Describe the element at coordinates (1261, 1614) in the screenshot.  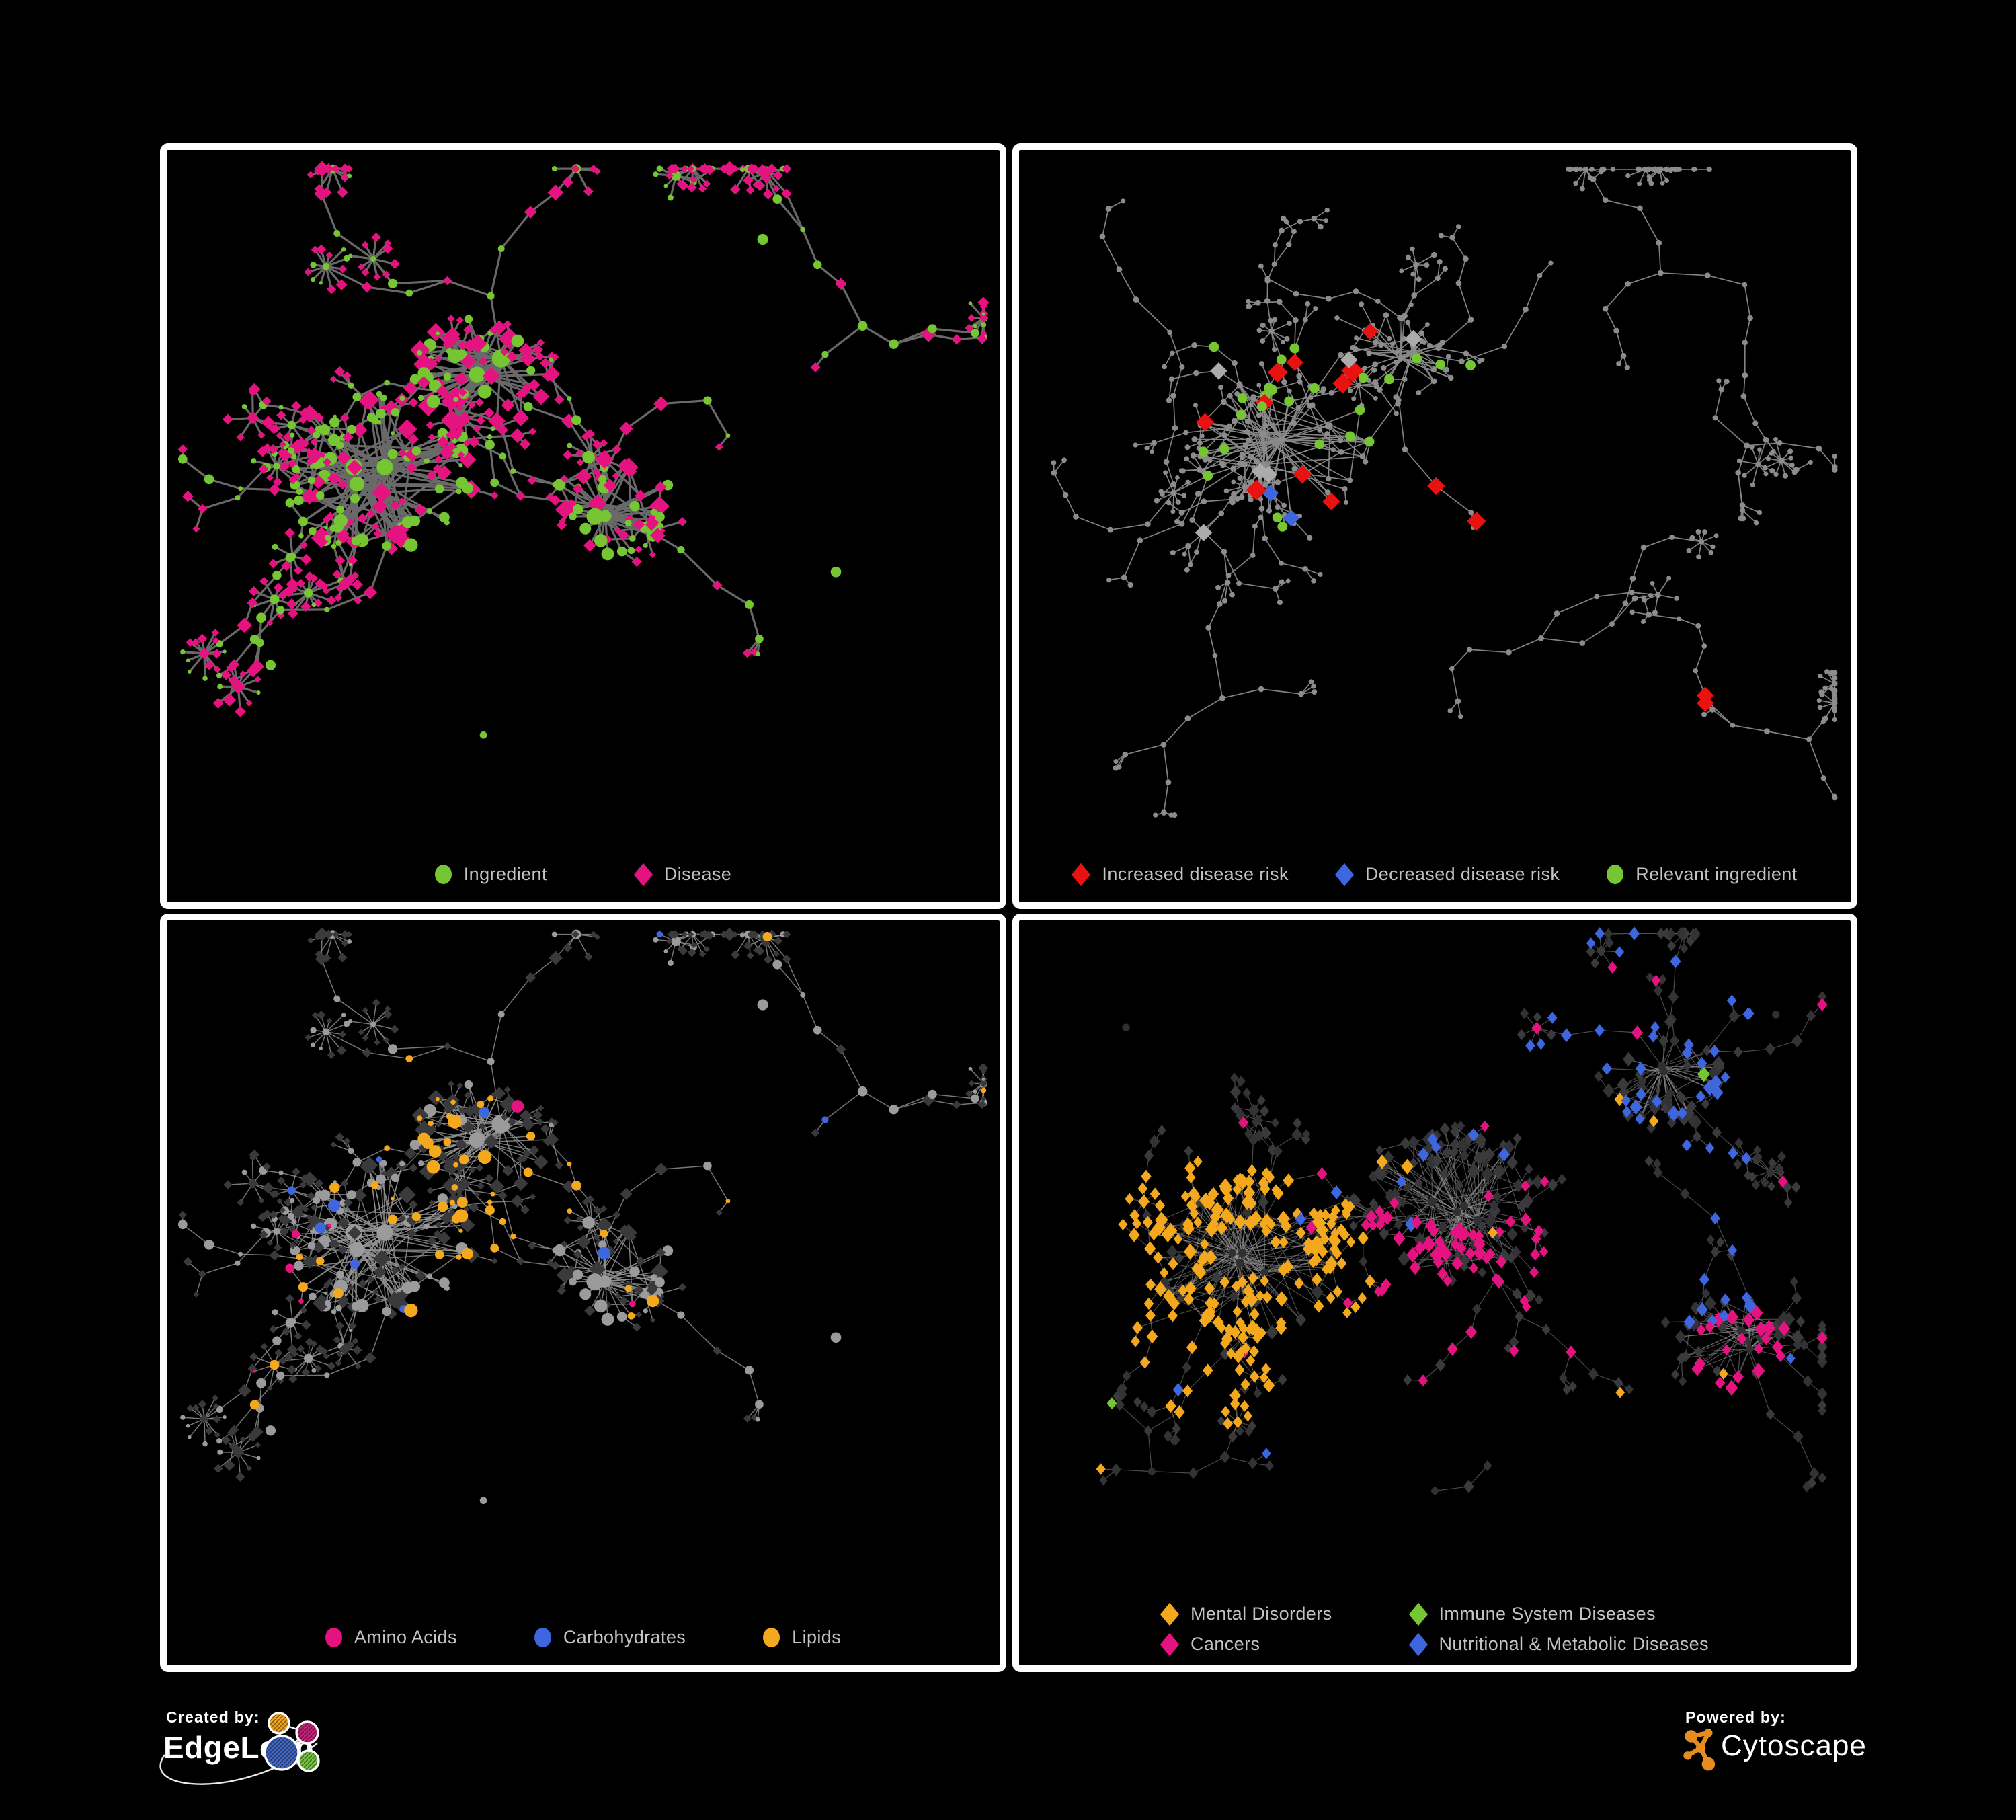
I see `legend-label: Mental Disorders` at that location.